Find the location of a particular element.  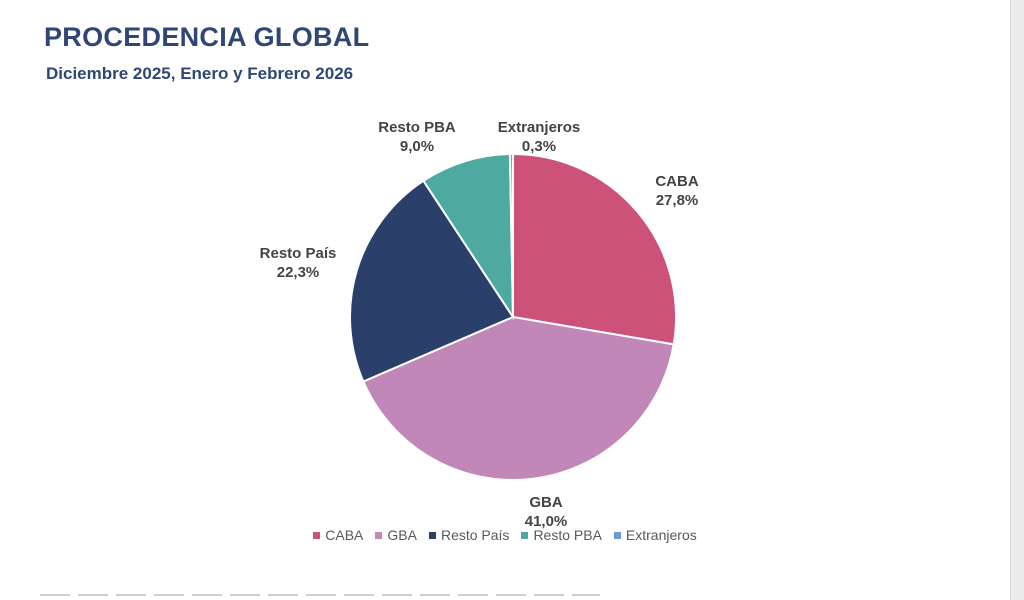

legend-swatch-extranjeros is located at coordinates (617, 535).